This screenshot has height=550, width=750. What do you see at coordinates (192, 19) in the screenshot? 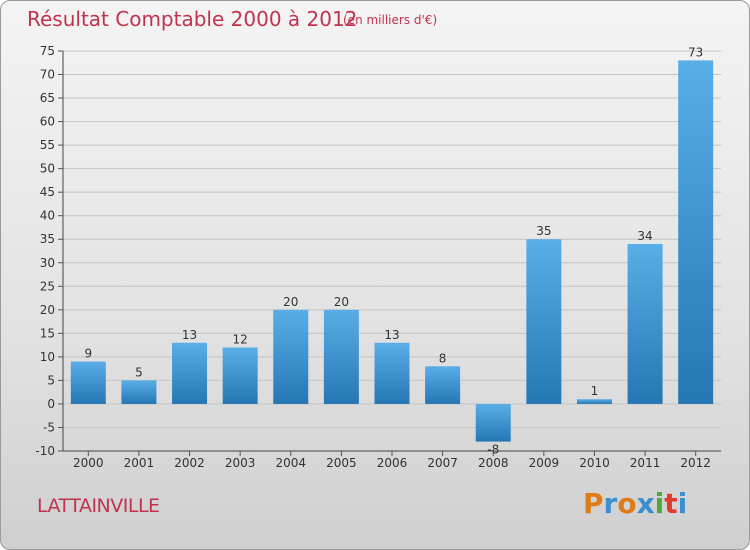
I see `chart-title: Résultat Comptable 2000 à 2012` at bounding box center [192, 19].